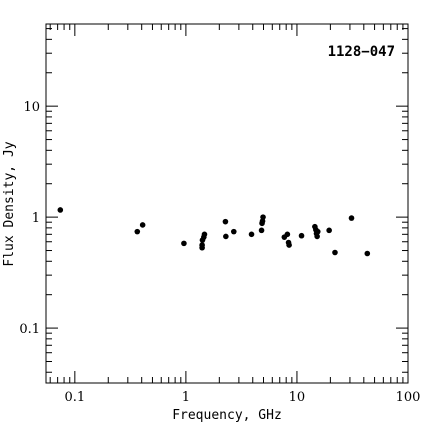 The width and height of the screenshot is (431, 431). What do you see at coordinates (29, 329) in the screenshot?
I see `y-tick-label: 0.1` at bounding box center [29, 329].